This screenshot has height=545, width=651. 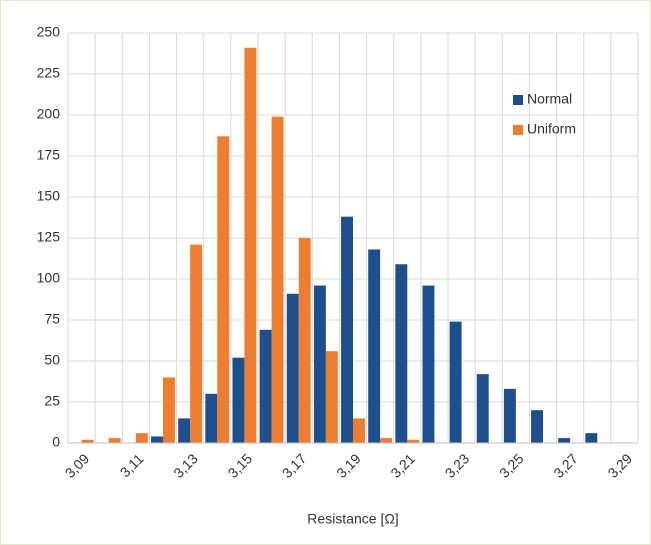 I want to click on y-tick-label: 75, so click(x=52, y=319).